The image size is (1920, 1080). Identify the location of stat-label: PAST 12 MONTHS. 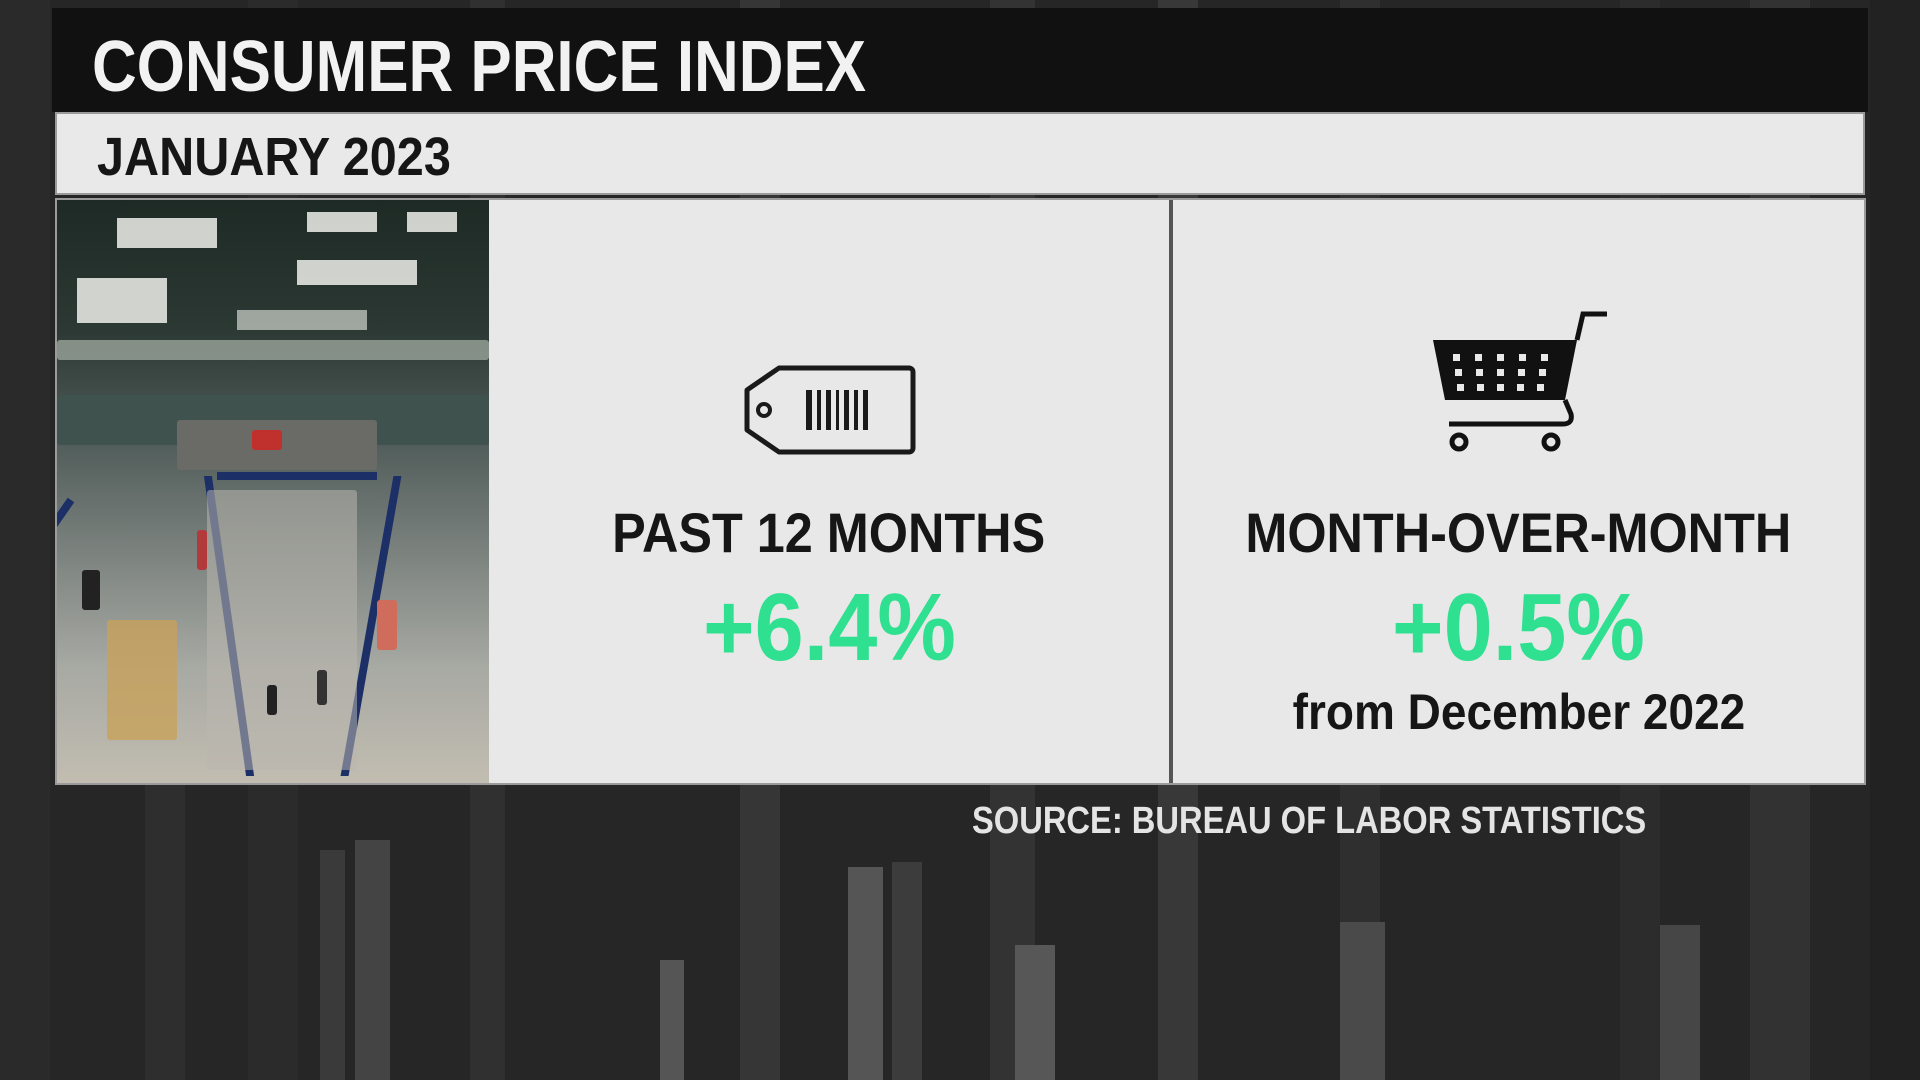
(829, 532).